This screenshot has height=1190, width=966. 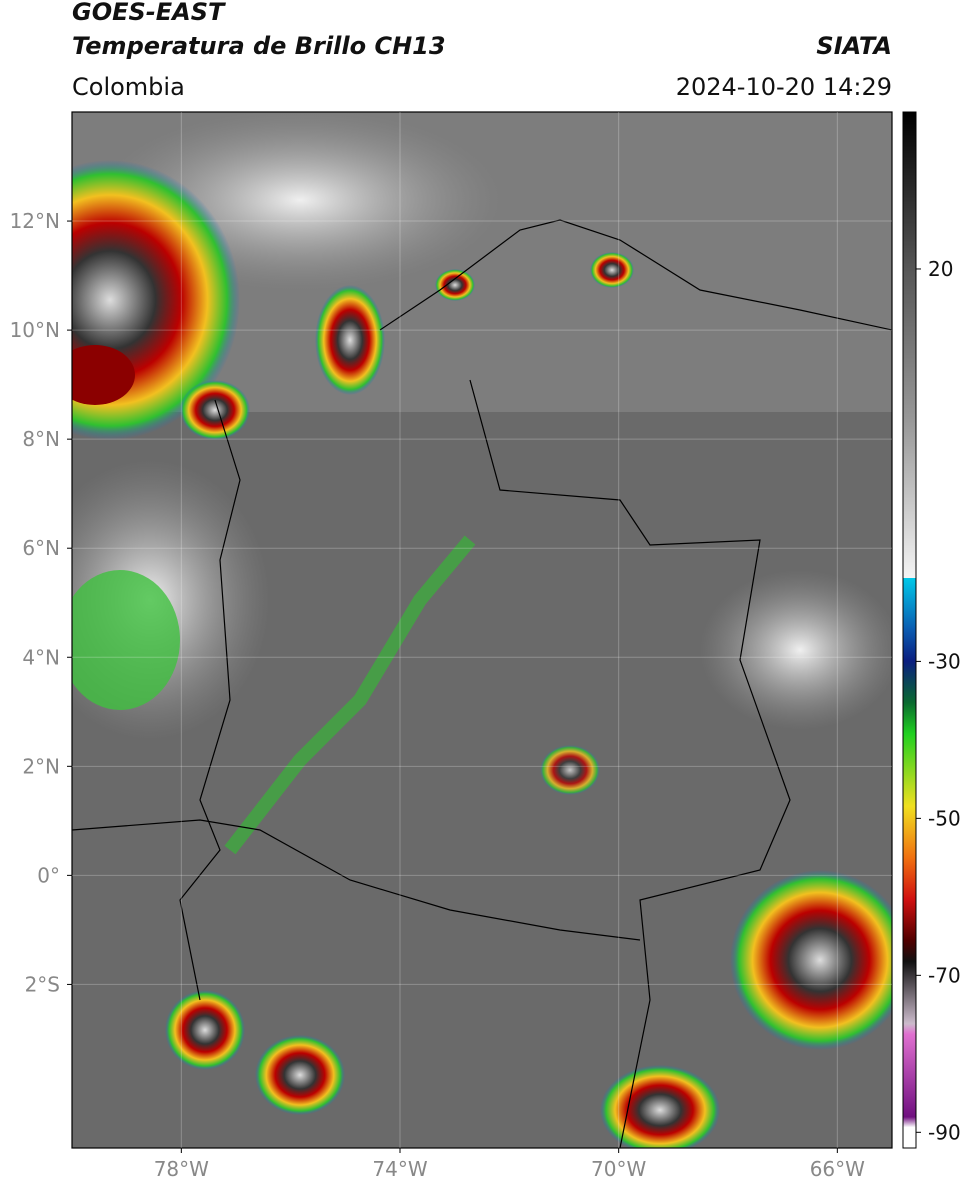 What do you see at coordinates (41, 439) in the screenshot?
I see `y-tick-label: 8°N` at bounding box center [41, 439].